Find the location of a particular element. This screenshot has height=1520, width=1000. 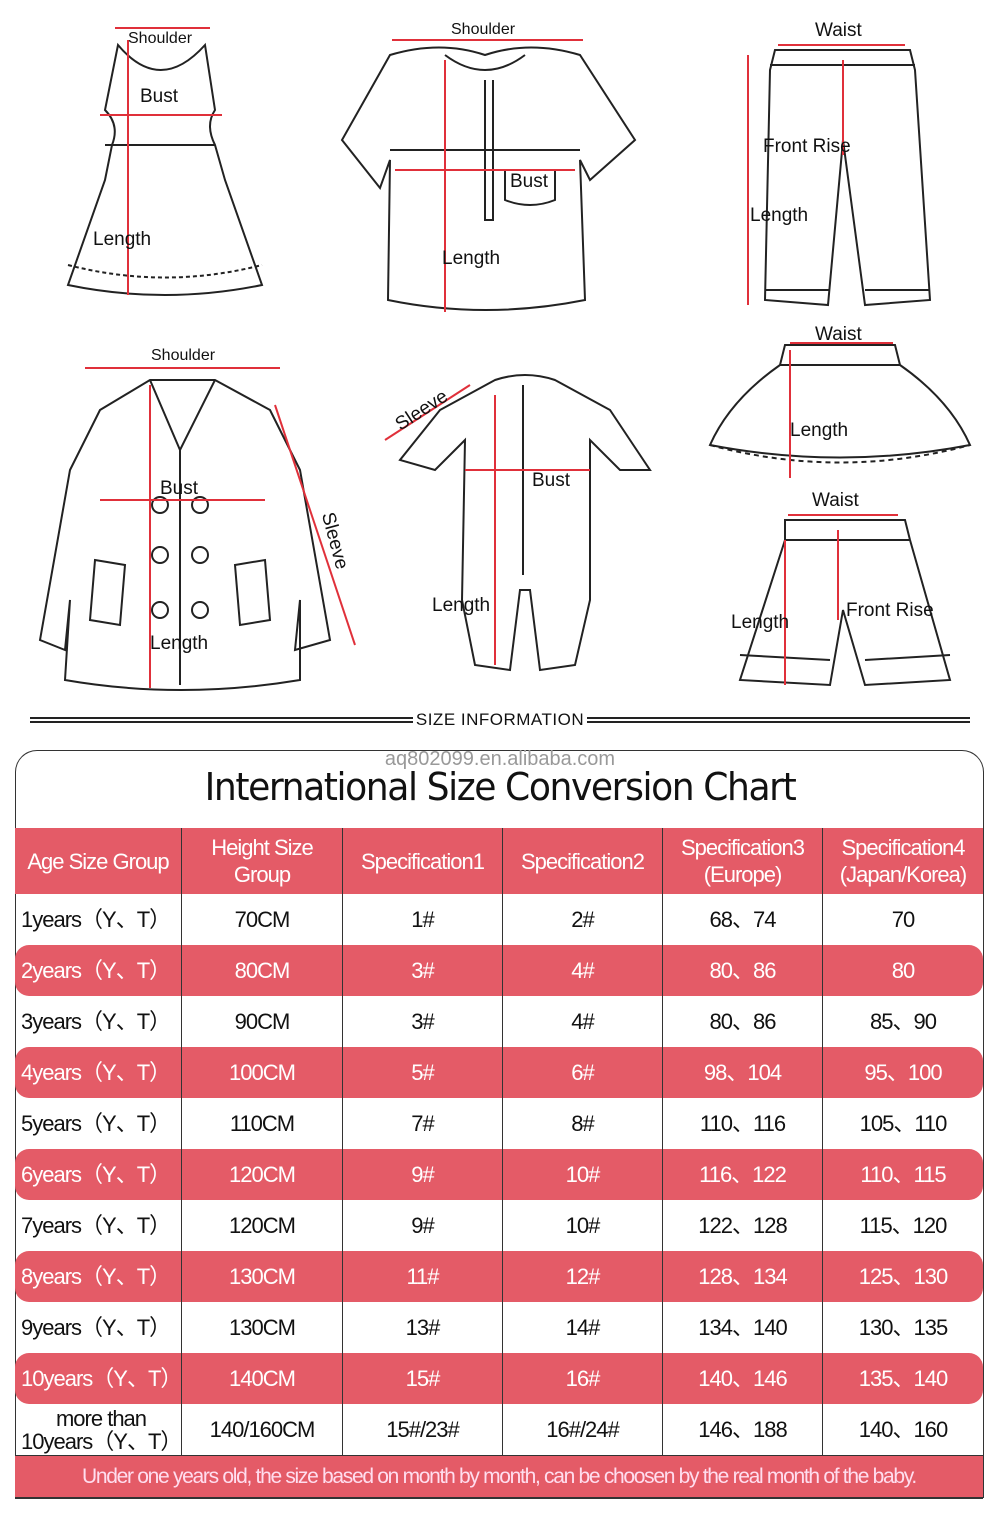

cell-spec2: 12# is located at coordinates (583, 1276).